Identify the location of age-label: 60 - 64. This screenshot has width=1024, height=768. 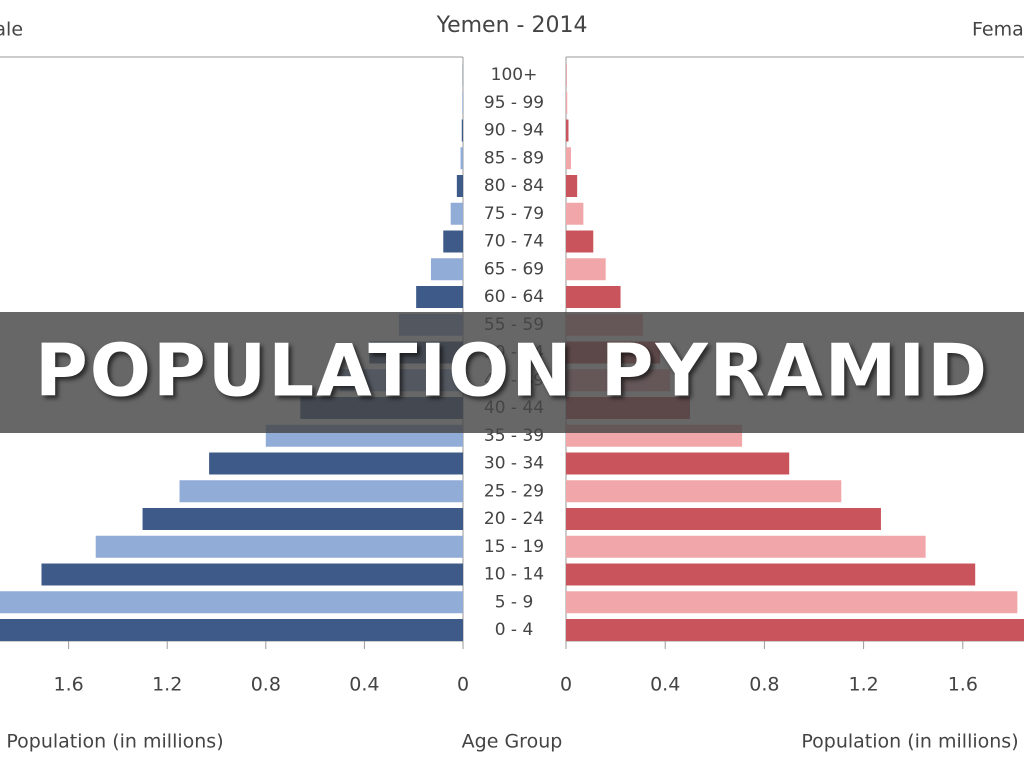
(514, 297).